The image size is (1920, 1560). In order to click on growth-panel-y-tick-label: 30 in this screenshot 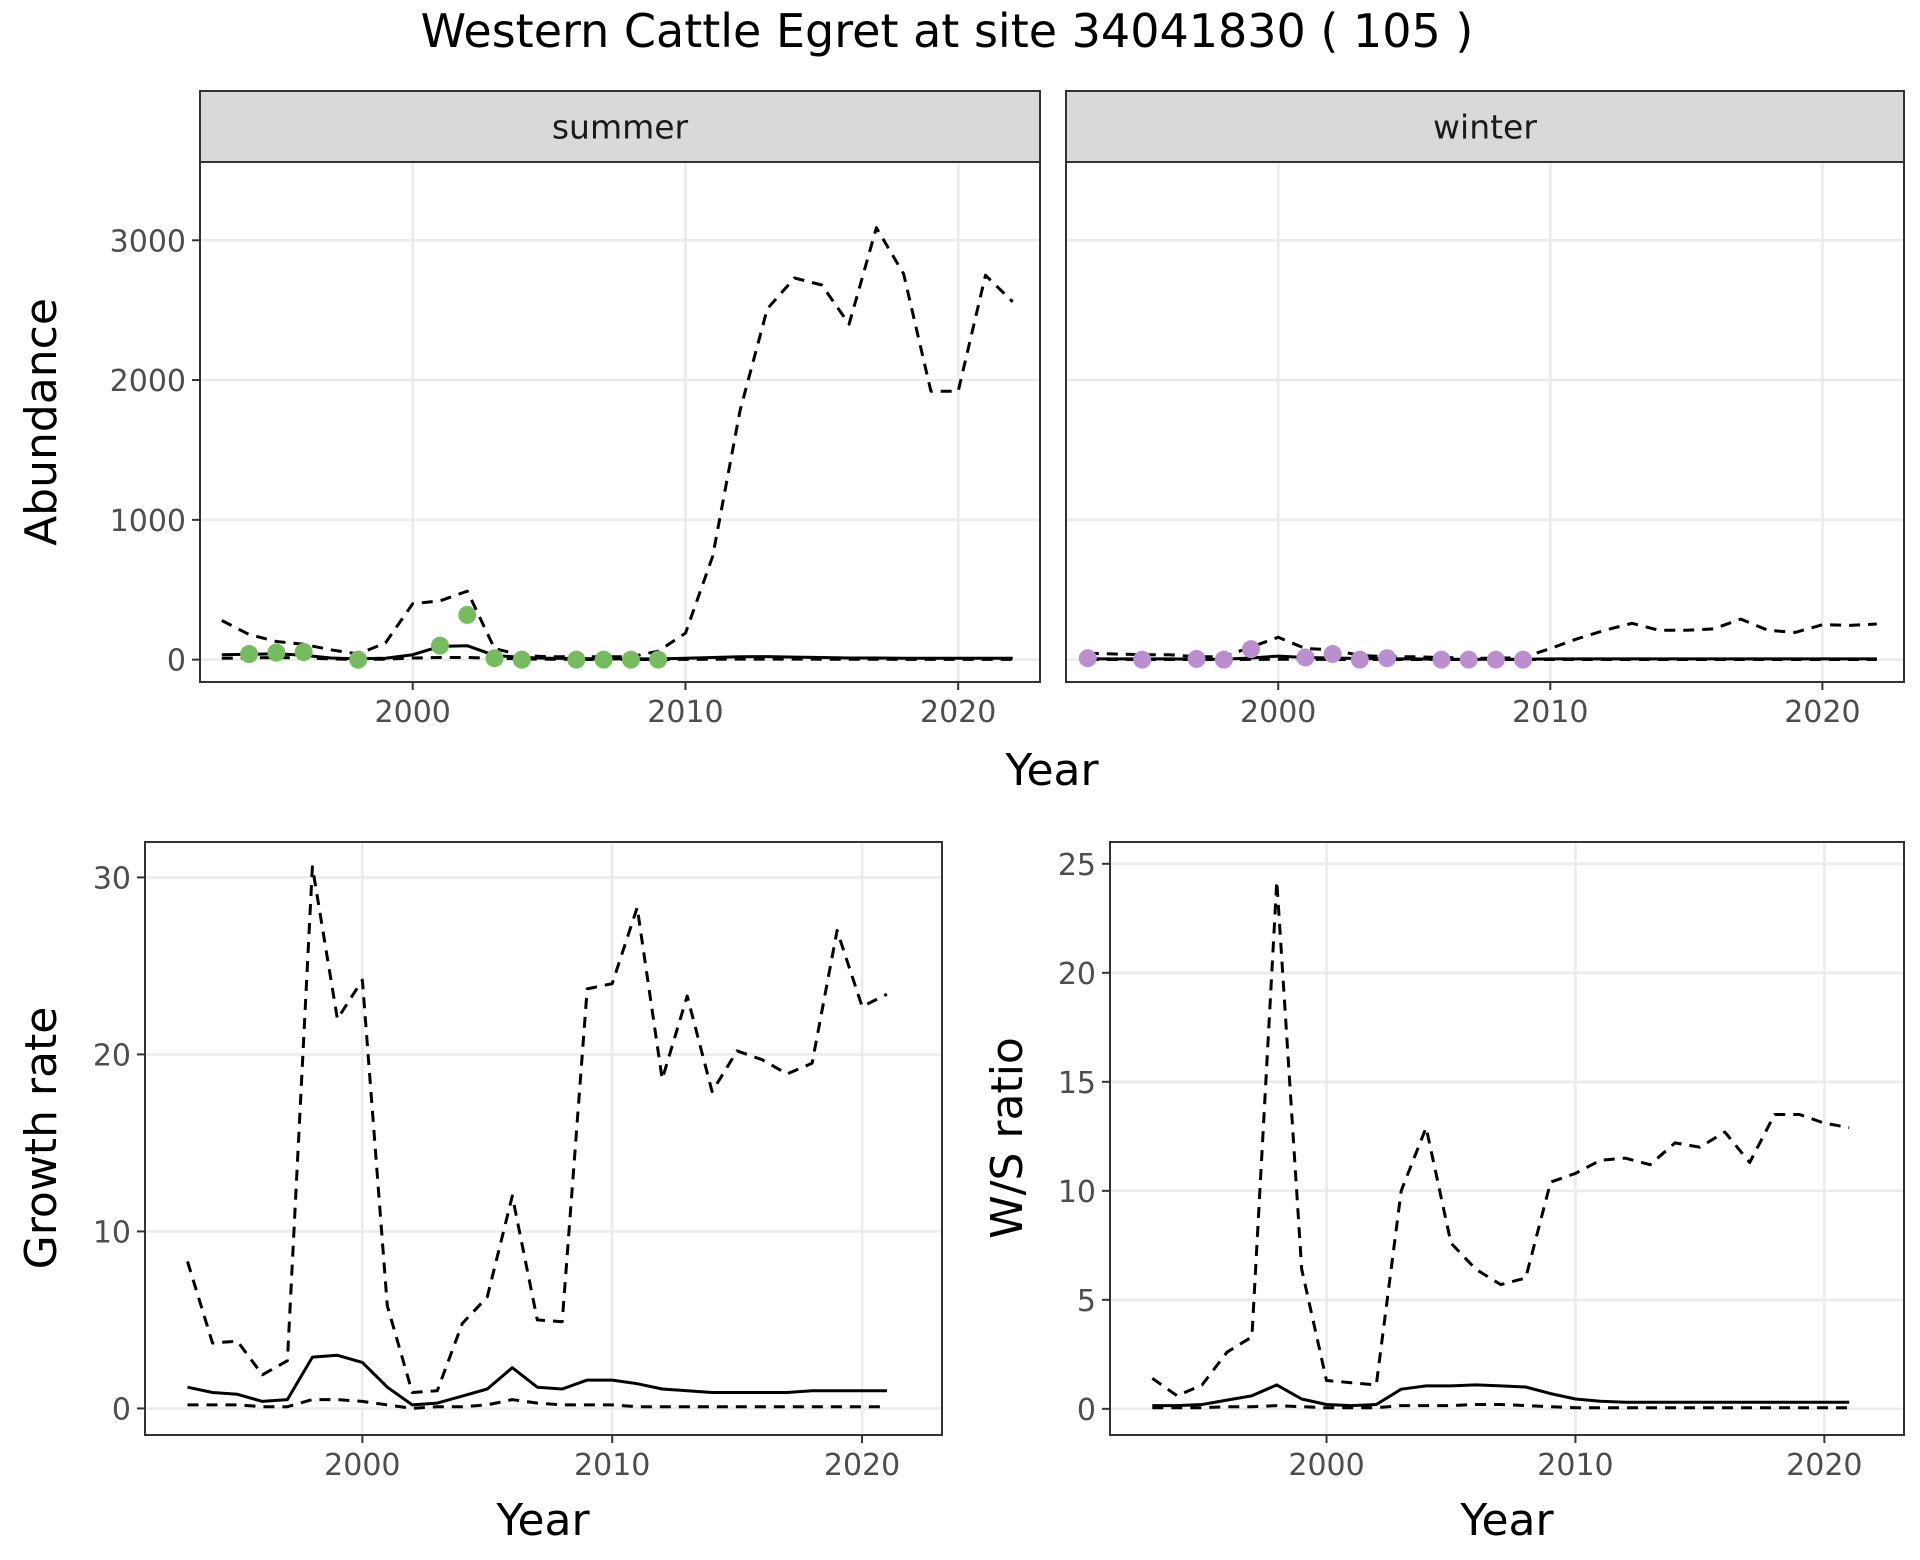, I will do `click(112, 878)`.